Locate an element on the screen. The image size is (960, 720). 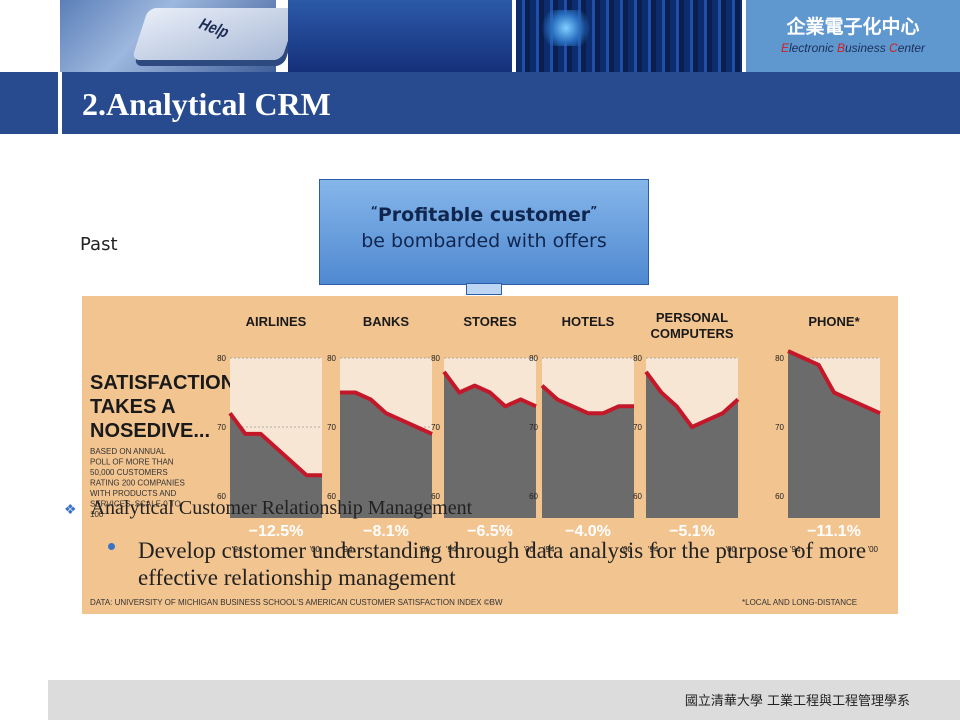
center-name-en: Electronic Business Center is located at coordinates (853, 48).